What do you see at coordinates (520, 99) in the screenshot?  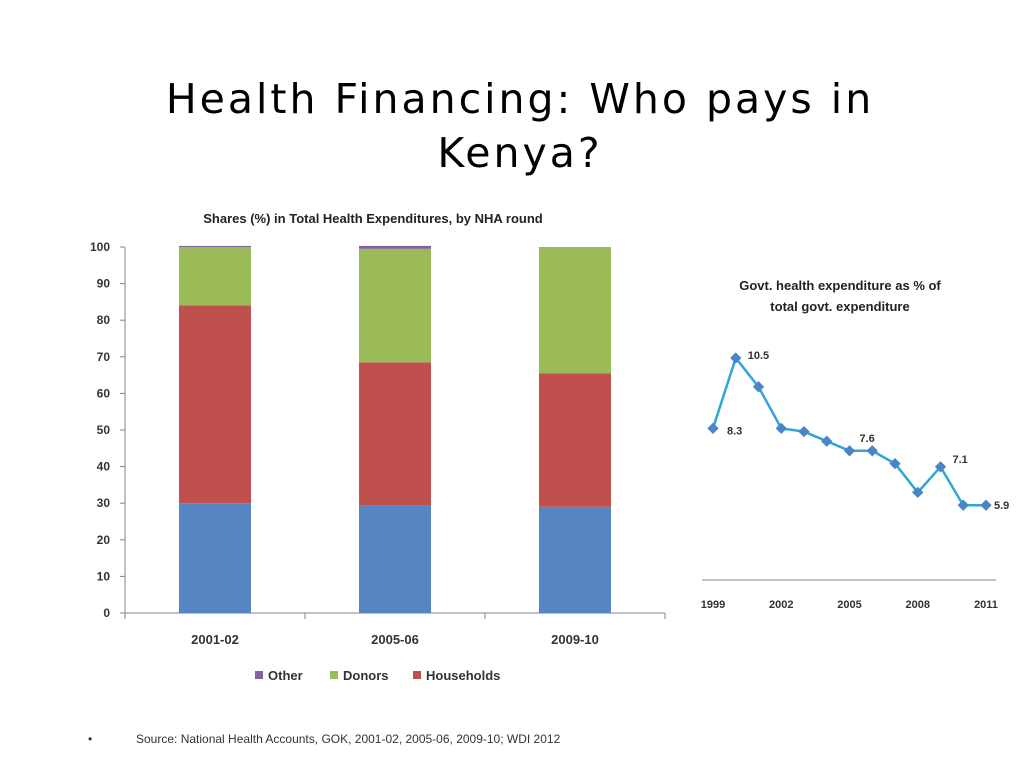 I see `slide-title-line1: Health Financing: Who pays in` at bounding box center [520, 99].